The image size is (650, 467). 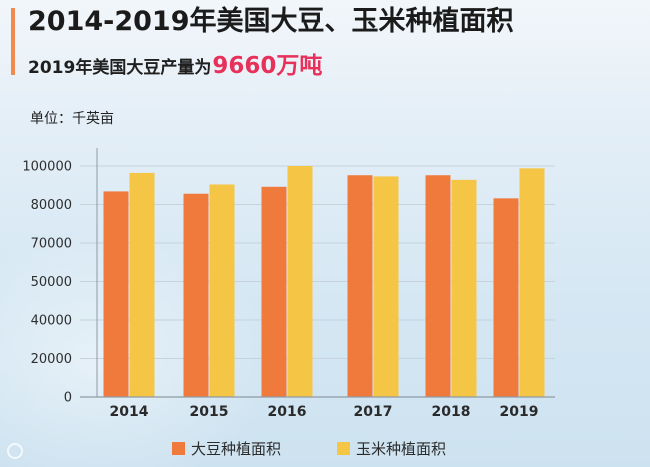 I want to click on legend-label-corn: 玉米种植面积, so click(x=401, y=449).